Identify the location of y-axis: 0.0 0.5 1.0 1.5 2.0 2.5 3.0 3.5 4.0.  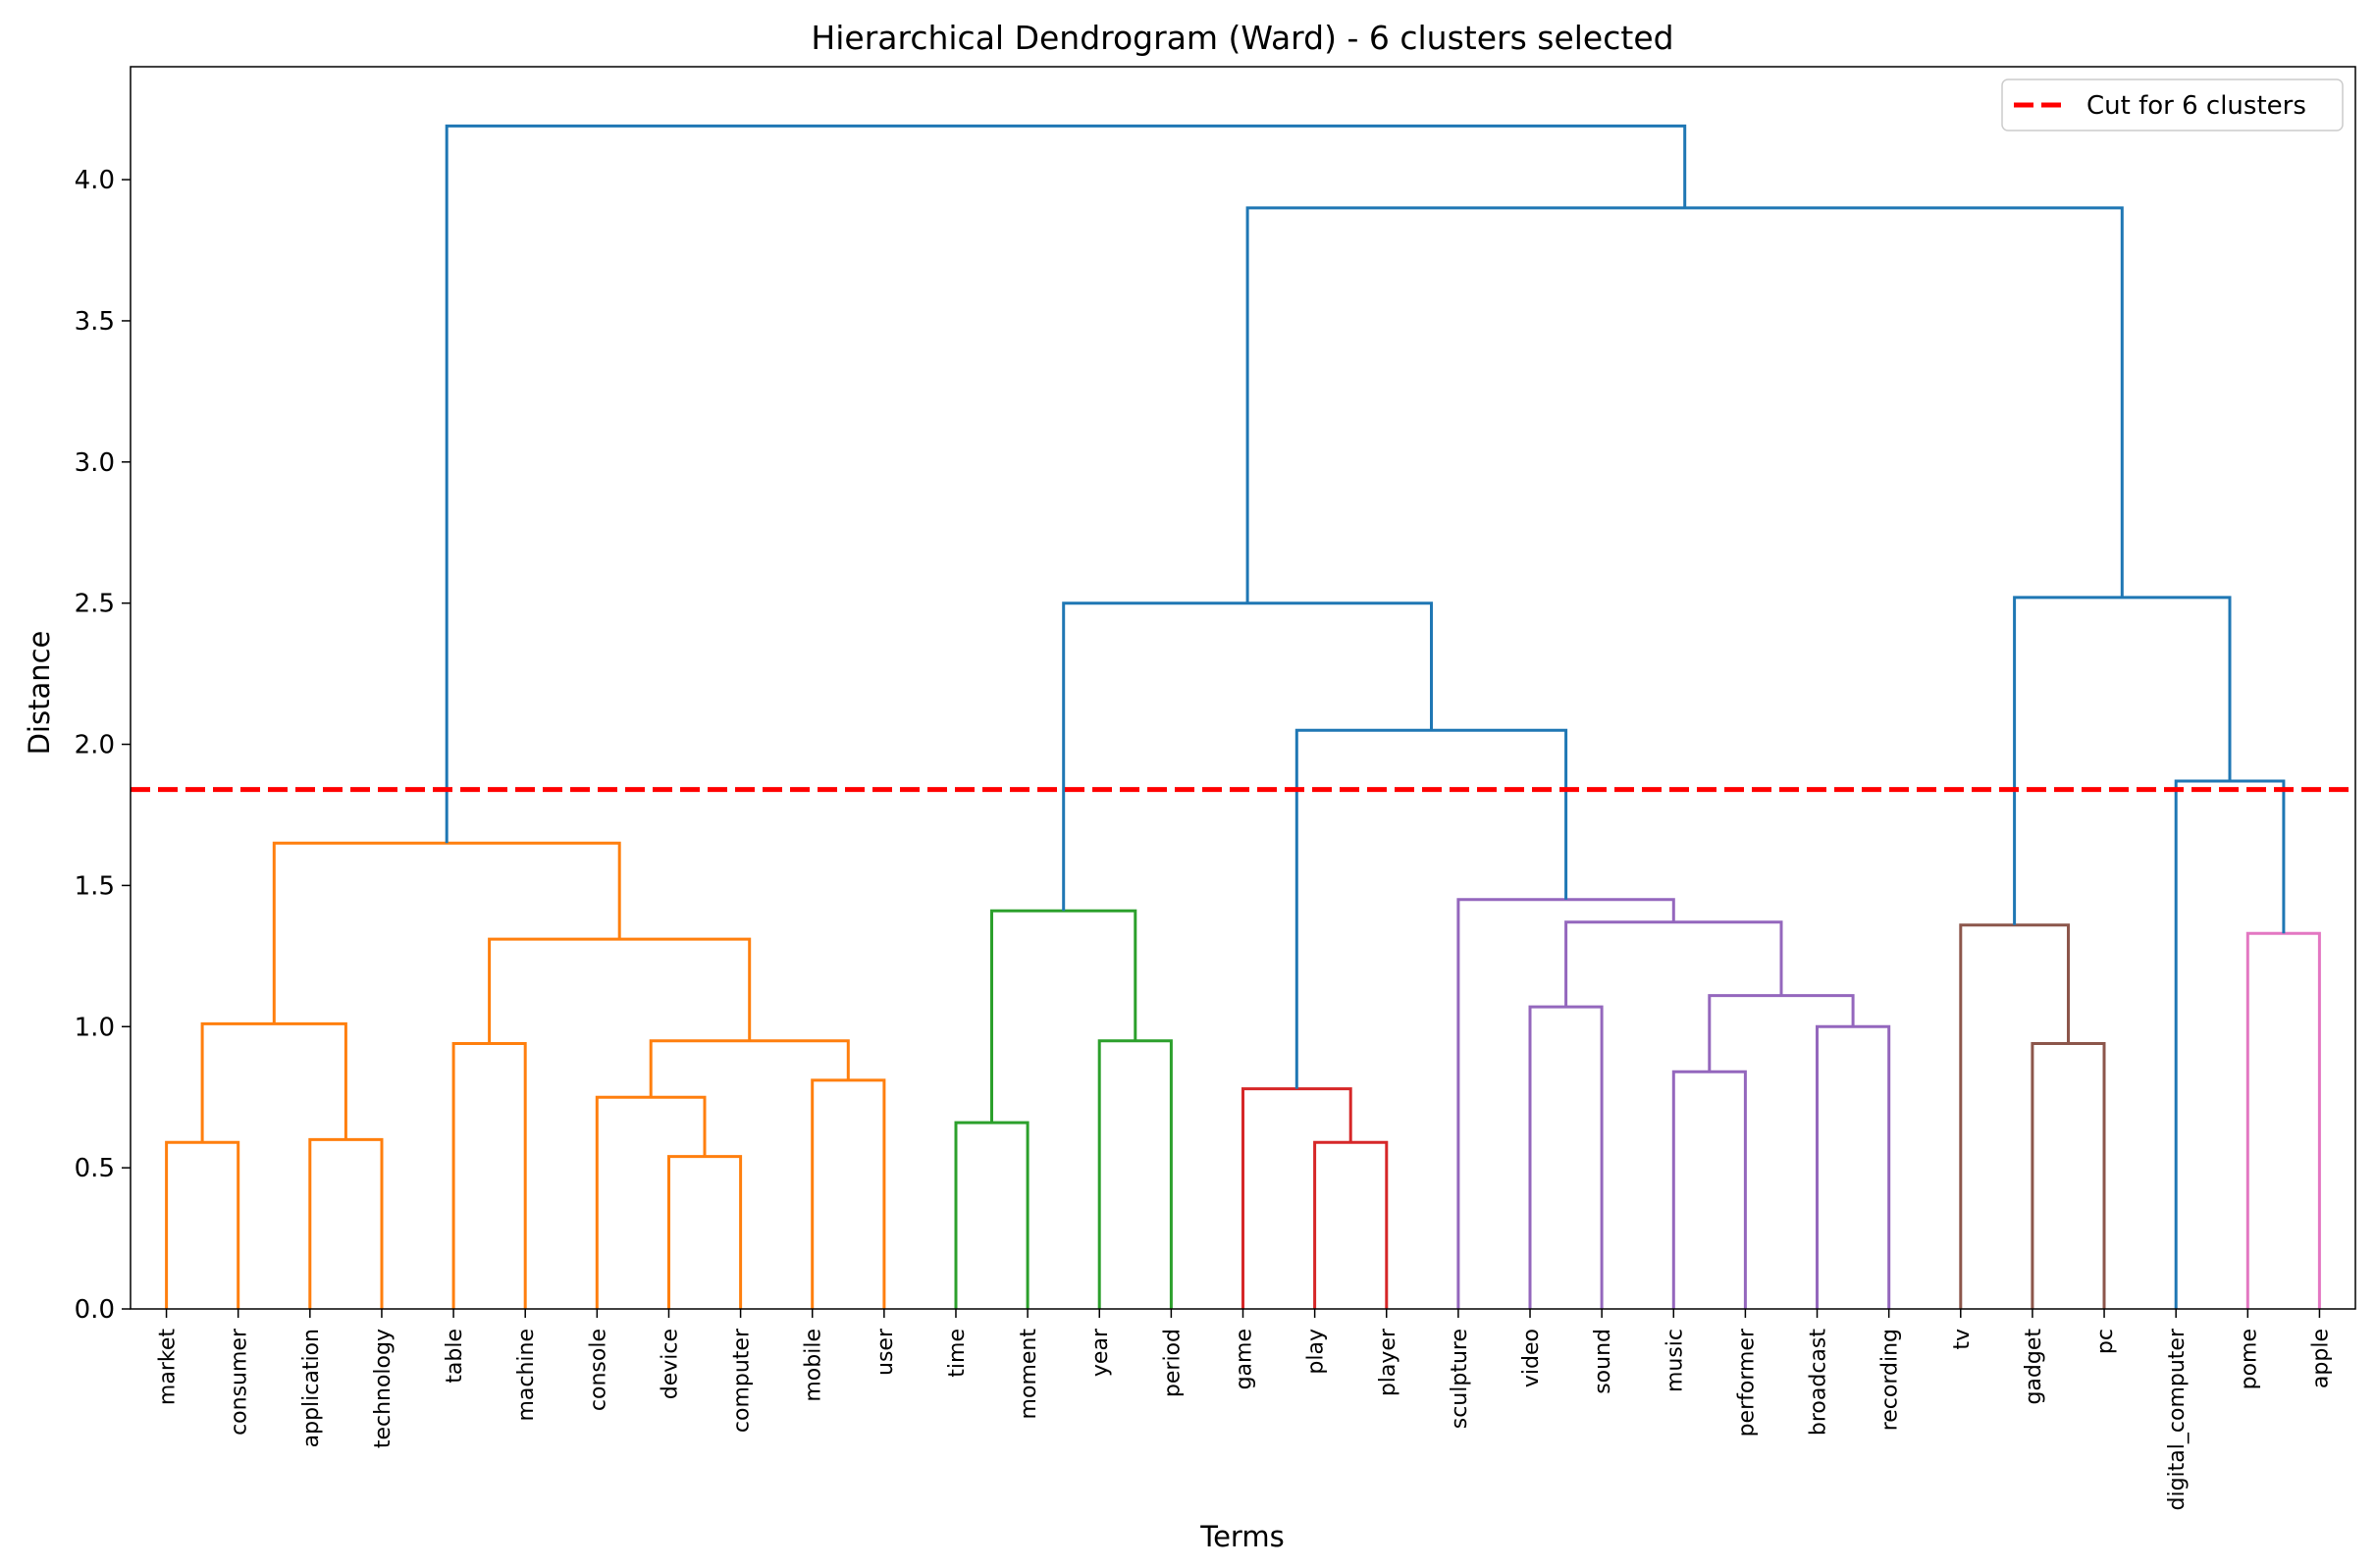
(103, 745).